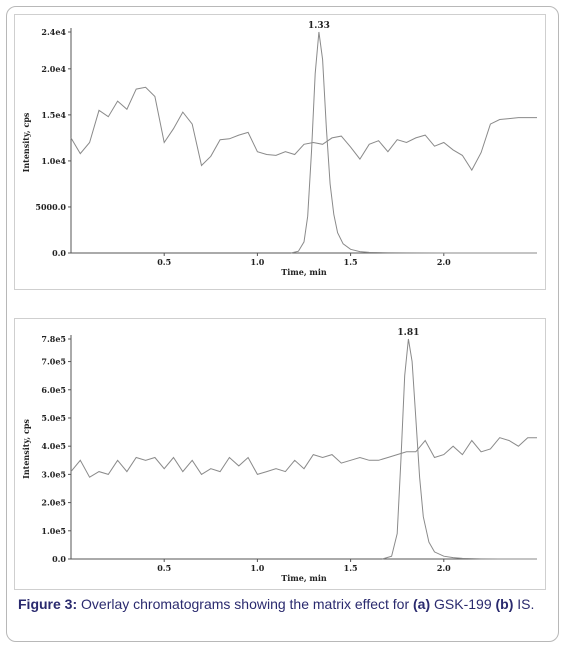 The height and width of the screenshot is (647, 565). Describe the element at coordinates (53, 161) in the screenshot. I see `y-tick-label: 1.0e4` at that location.